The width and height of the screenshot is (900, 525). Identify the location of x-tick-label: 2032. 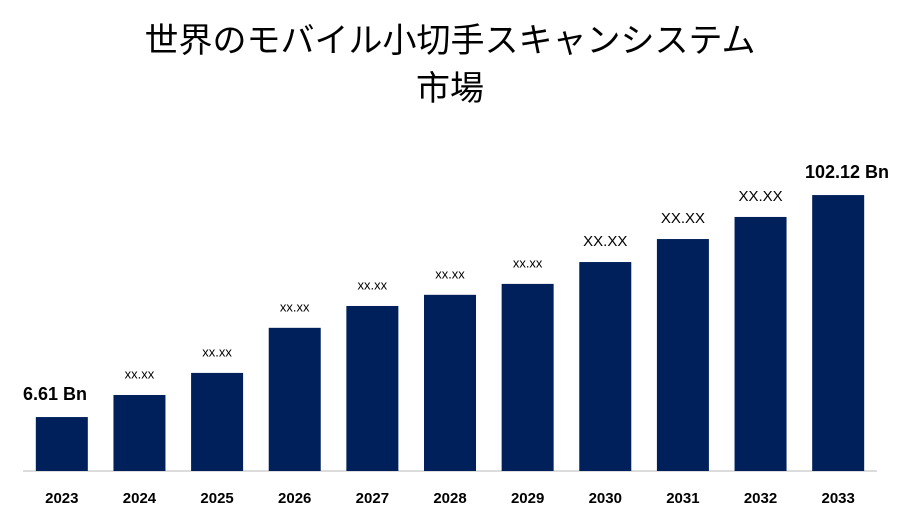
(760, 498).